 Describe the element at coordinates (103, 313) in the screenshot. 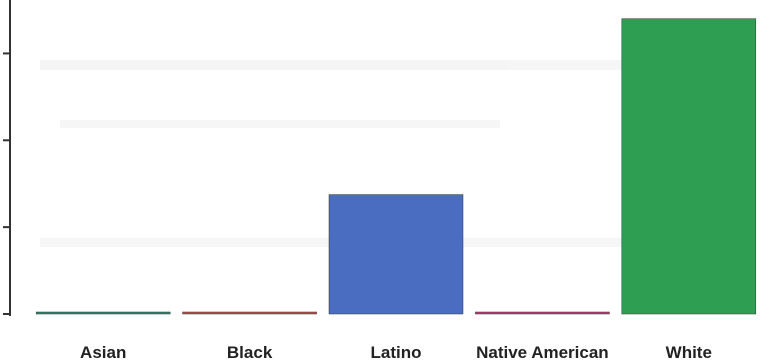

I see `bar-asian` at that location.